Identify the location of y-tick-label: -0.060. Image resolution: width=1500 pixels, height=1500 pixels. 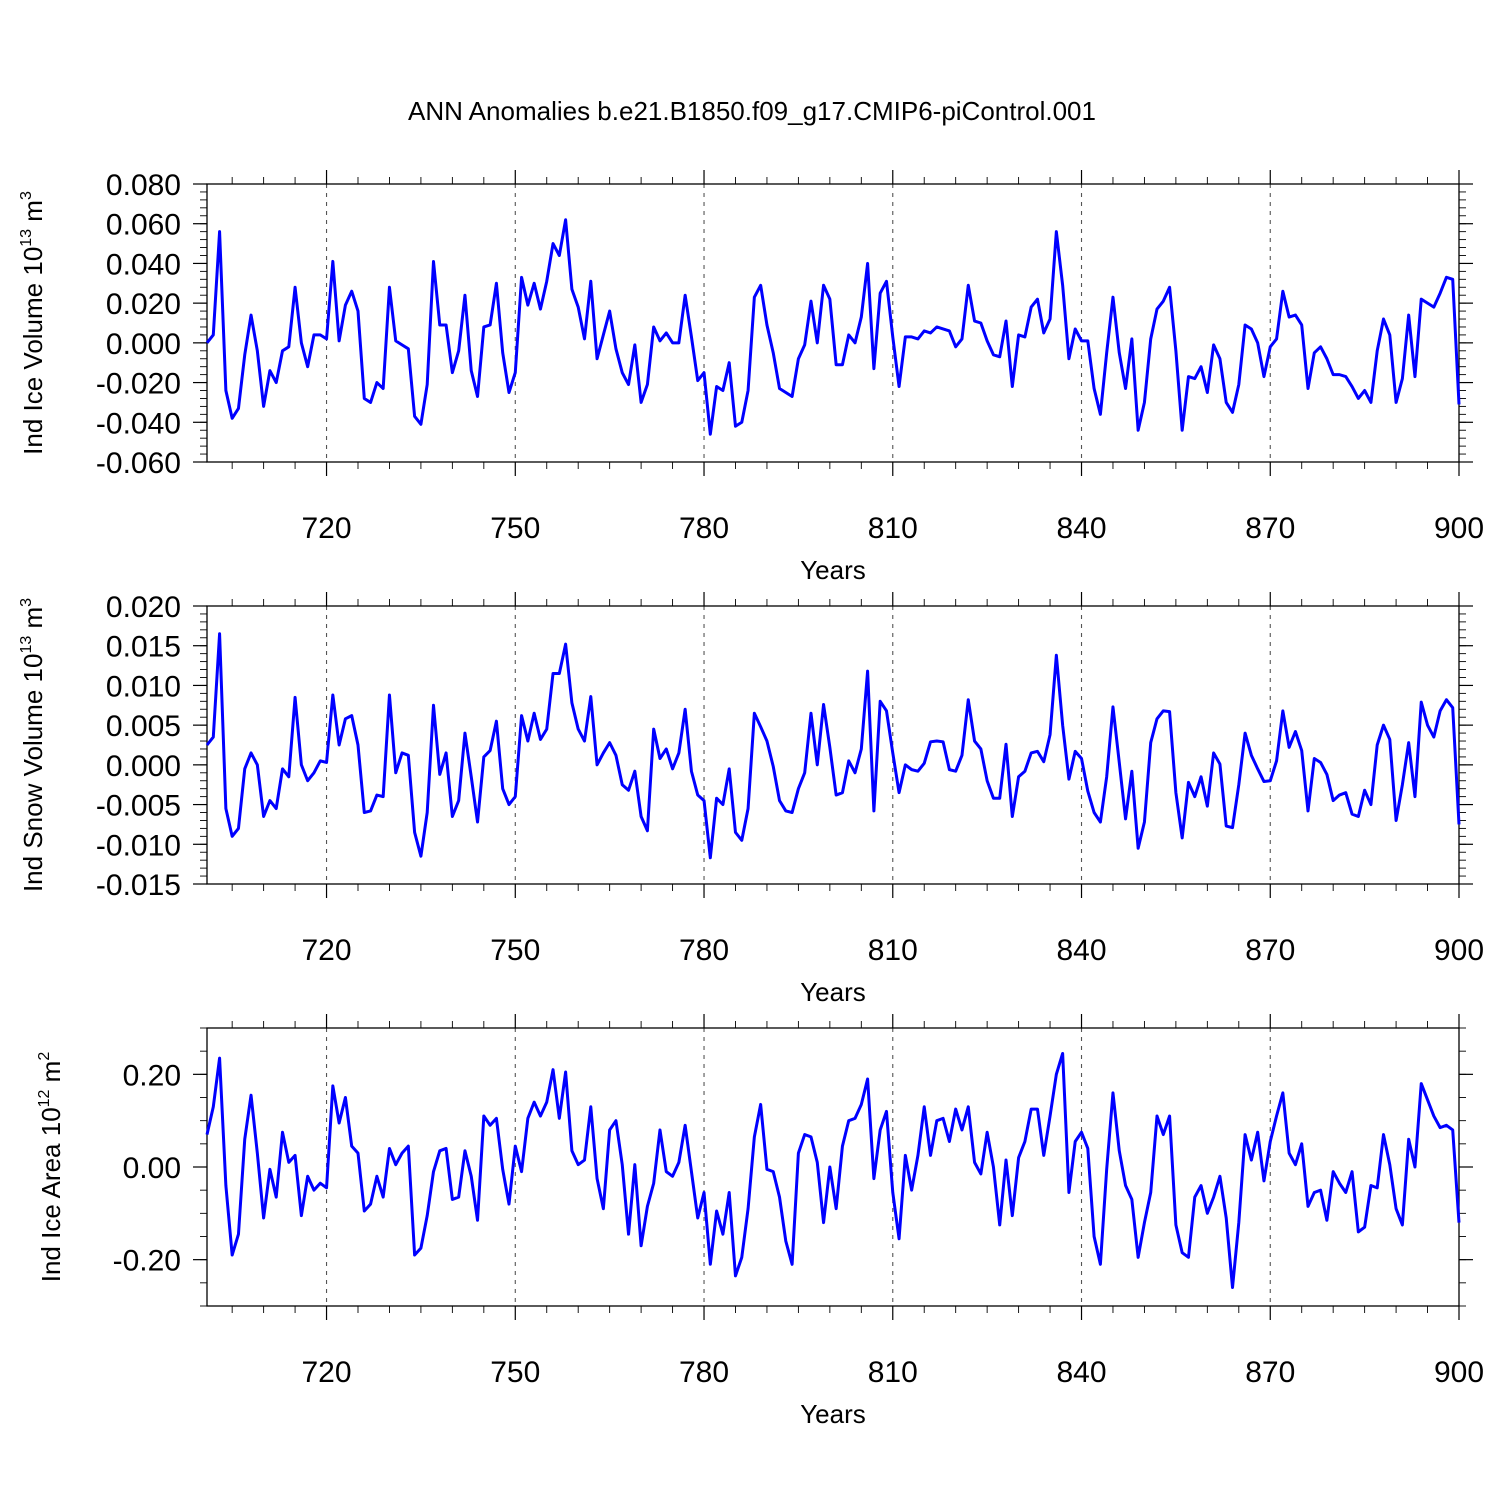
(138, 463).